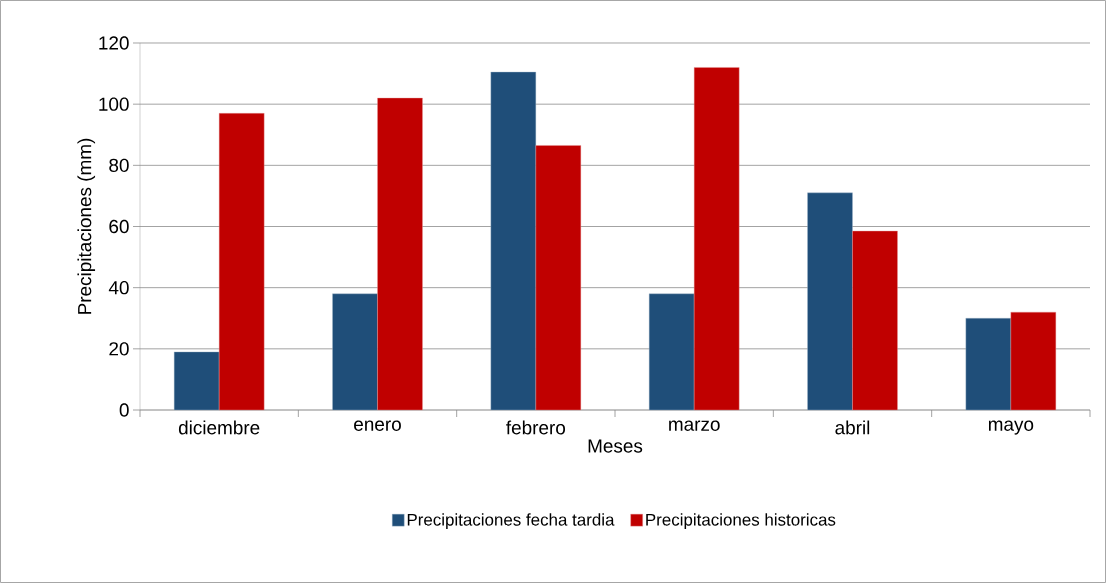  Describe the element at coordinates (114, 43) in the screenshot. I see `y-tick-label: 120` at that location.